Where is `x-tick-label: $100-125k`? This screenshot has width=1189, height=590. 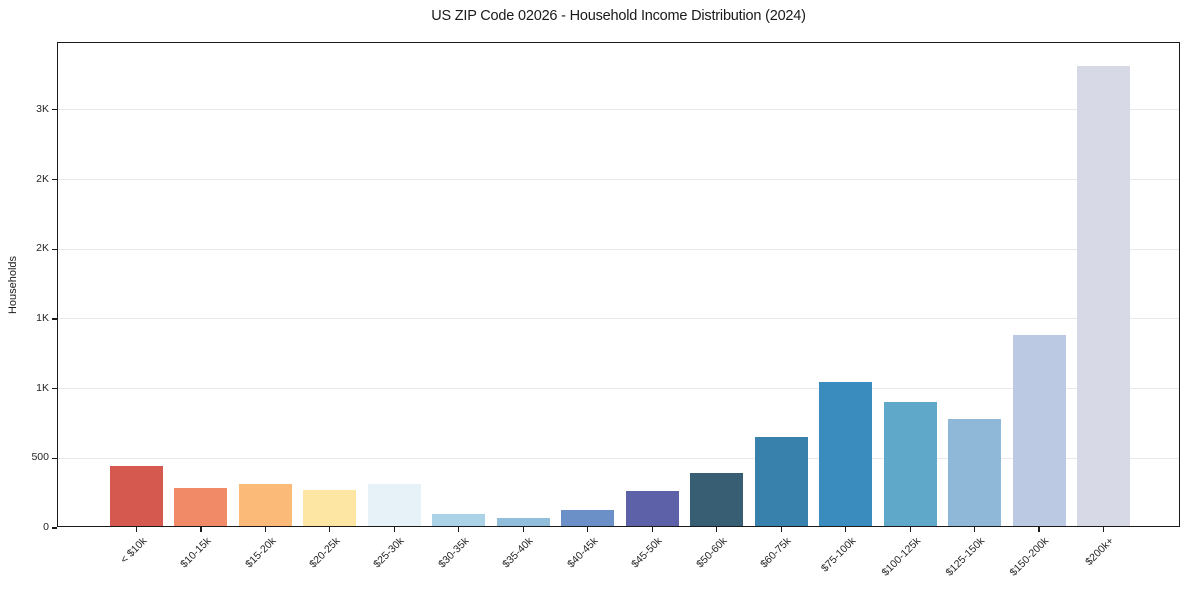
x-tick-label: $100-125k is located at coordinates (901, 557).